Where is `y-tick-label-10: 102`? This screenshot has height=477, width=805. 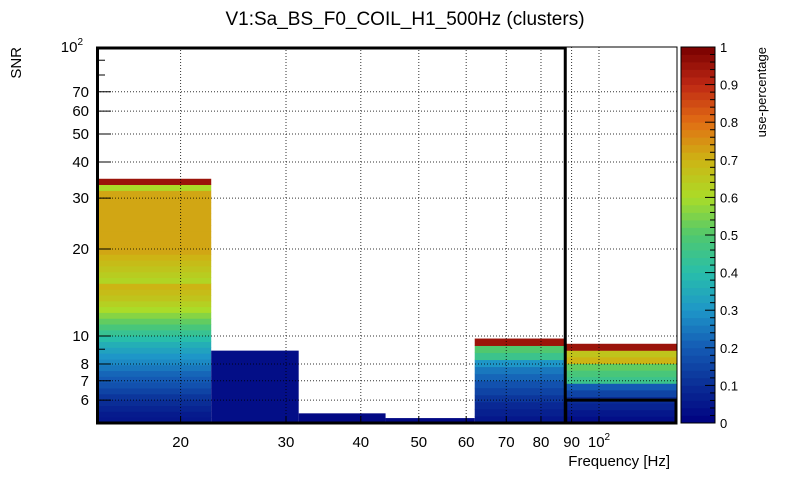
y-tick-label-10: 102 is located at coordinates (72, 46).